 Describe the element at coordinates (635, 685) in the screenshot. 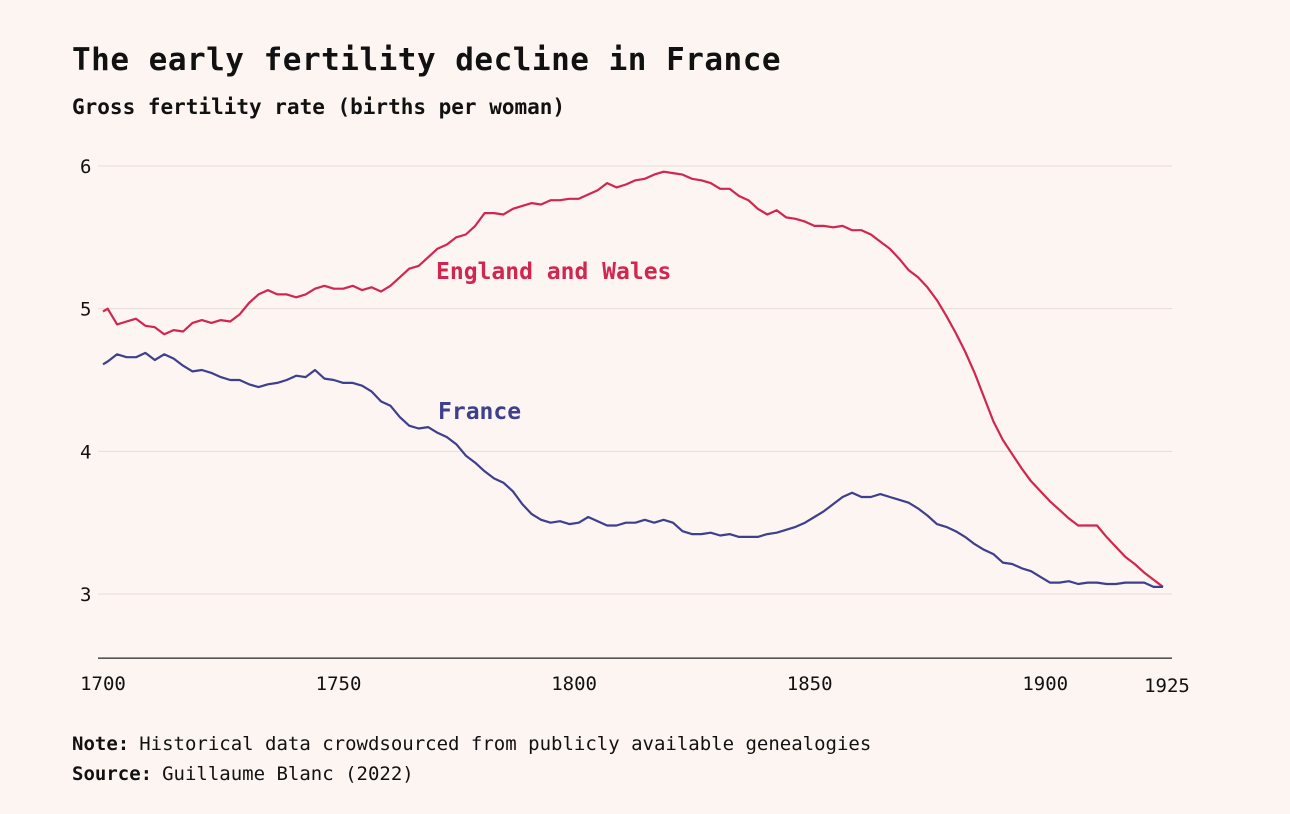

I see `x-axis-ticks: 1700 1750 1800 1850 1900 1925` at that location.